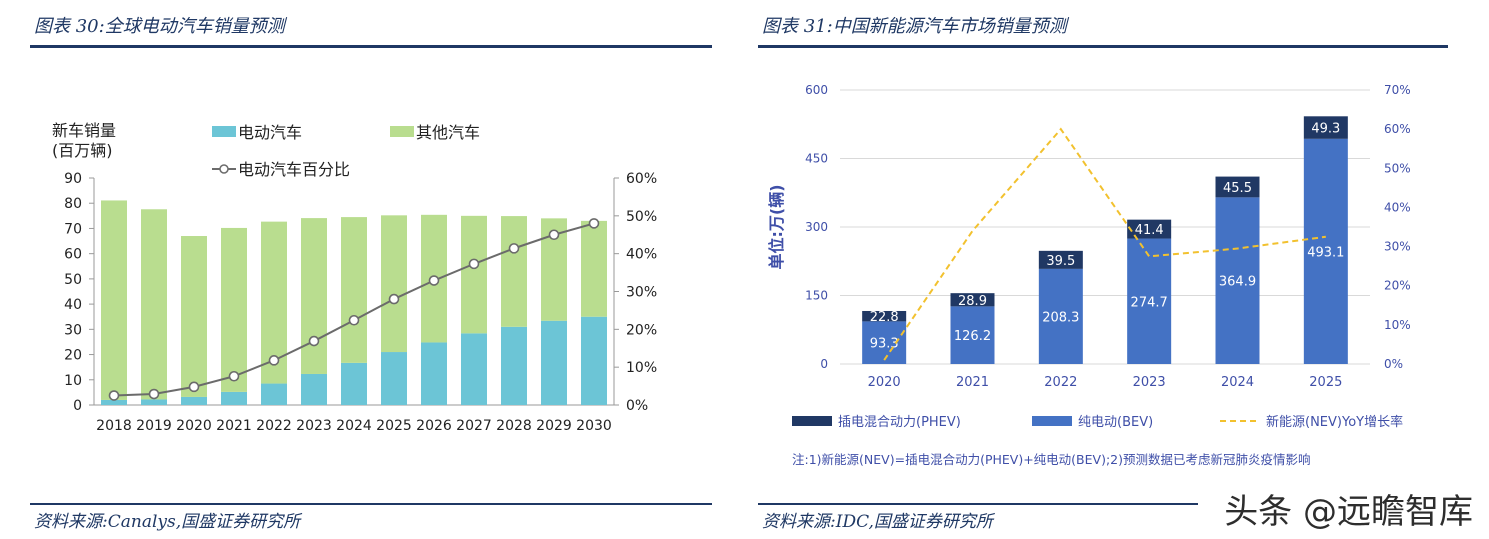  I want to click on bar-phev-label: 28.9, so click(972, 301).